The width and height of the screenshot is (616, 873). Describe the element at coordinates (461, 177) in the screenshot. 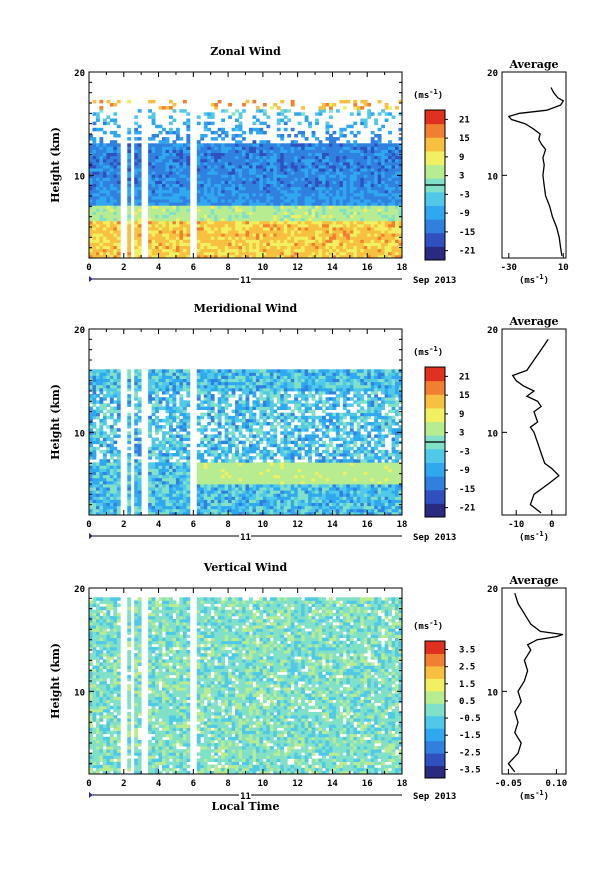

I see `colorbar-tick-label: 3` at that location.